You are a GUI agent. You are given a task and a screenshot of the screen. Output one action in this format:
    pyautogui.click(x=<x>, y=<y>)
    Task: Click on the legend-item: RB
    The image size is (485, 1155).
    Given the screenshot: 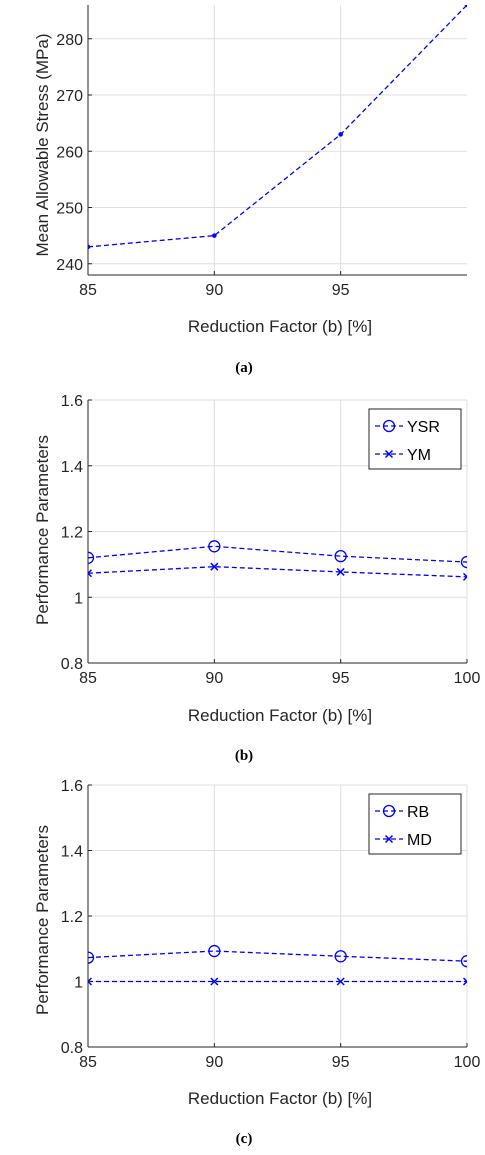 What is the action you would take?
    pyautogui.click(x=402, y=812)
    